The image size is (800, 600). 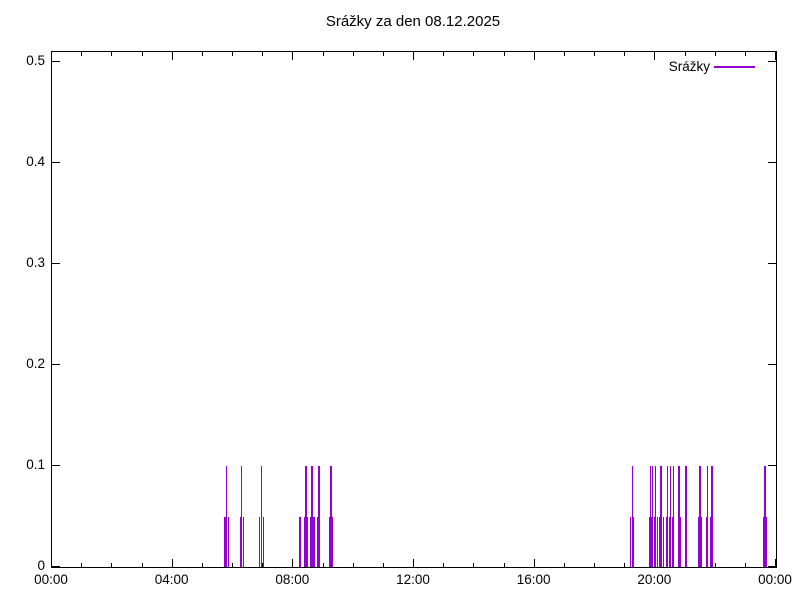 I want to click on x-axis-tick-label: 08:00, so click(x=292, y=579).